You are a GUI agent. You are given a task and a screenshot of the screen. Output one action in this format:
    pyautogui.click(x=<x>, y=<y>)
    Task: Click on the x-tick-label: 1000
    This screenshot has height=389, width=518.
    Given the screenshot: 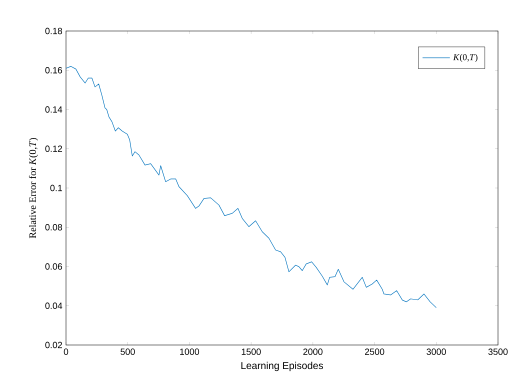 What is the action you would take?
    pyautogui.click(x=190, y=351)
    